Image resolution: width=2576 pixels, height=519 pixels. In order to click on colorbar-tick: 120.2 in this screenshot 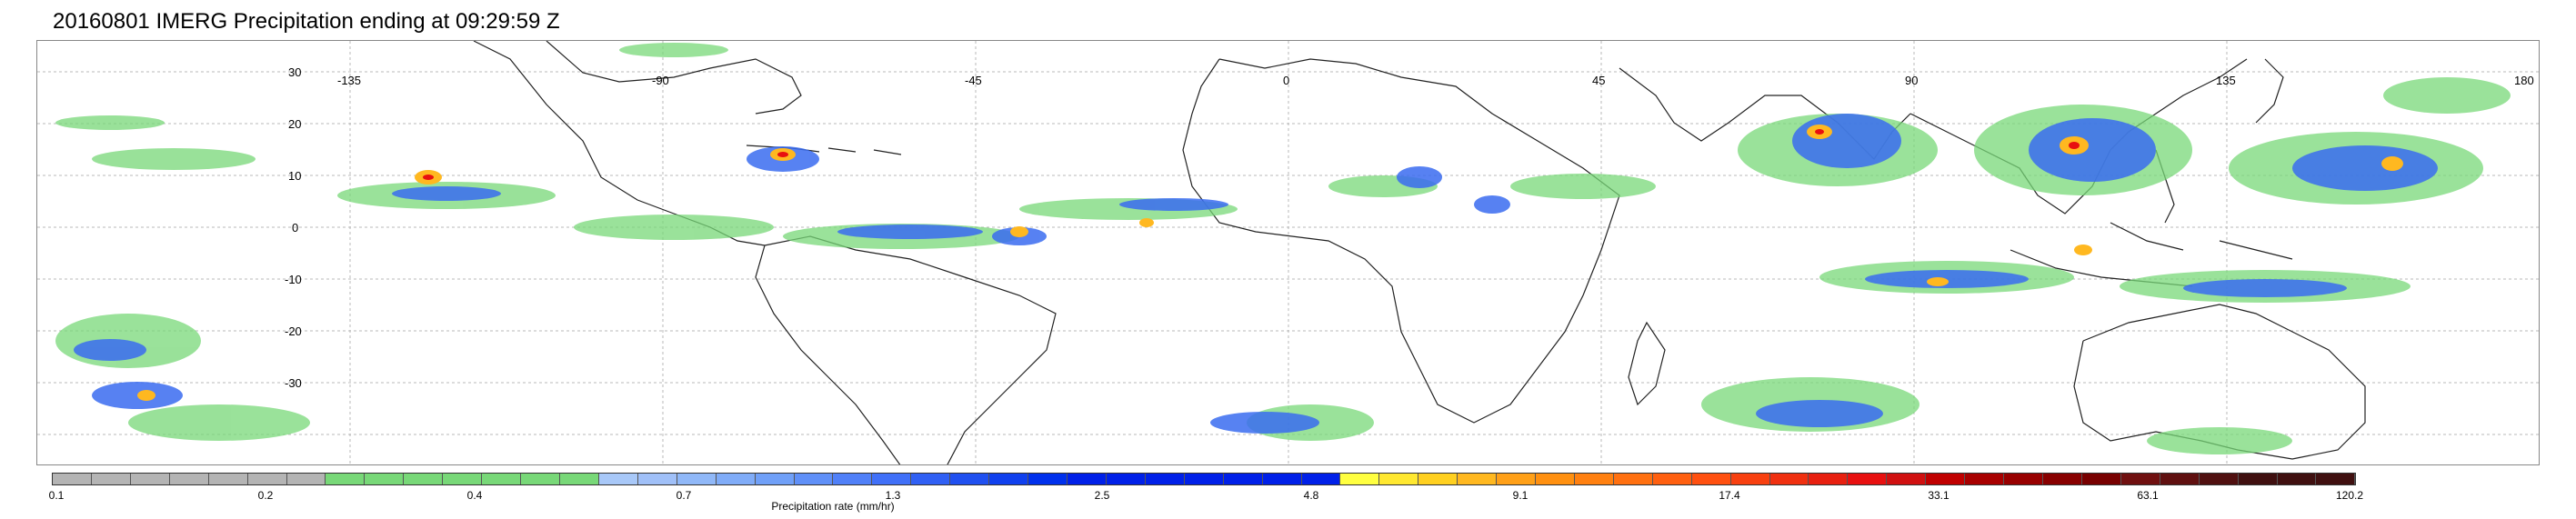, I will do `click(2349, 495)`.